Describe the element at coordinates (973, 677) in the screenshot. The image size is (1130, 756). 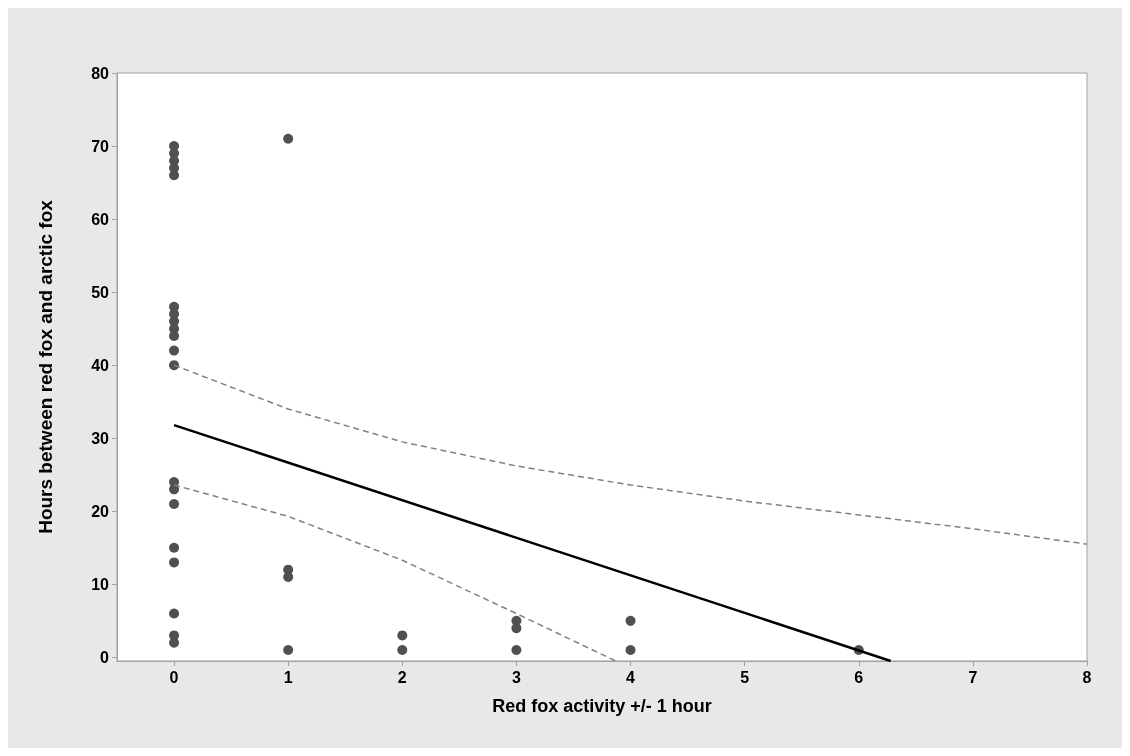
I see `x-tick-label: 7` at that location.